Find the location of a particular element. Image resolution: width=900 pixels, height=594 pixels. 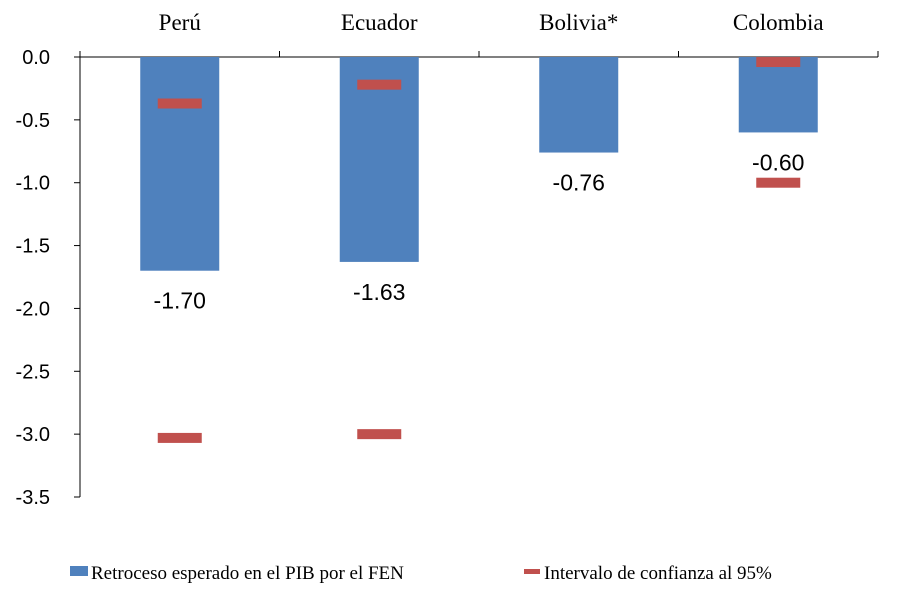

y-axis: 0.0 -0.5 -1.0 -1.5 -2.0 -2.5 -3.0 -3.5 is located at coordinates (48, 278).